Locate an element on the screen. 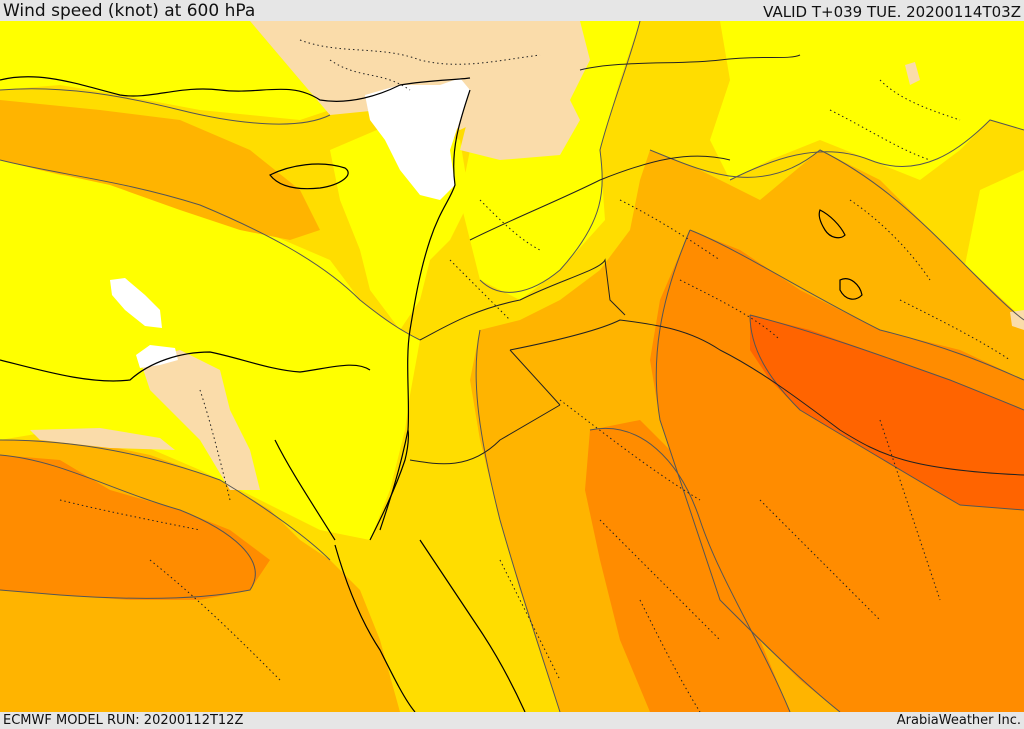 This screenshot has height=729, width=1024. fill-yellow-north-aegean is located at coordinates (165, 70).